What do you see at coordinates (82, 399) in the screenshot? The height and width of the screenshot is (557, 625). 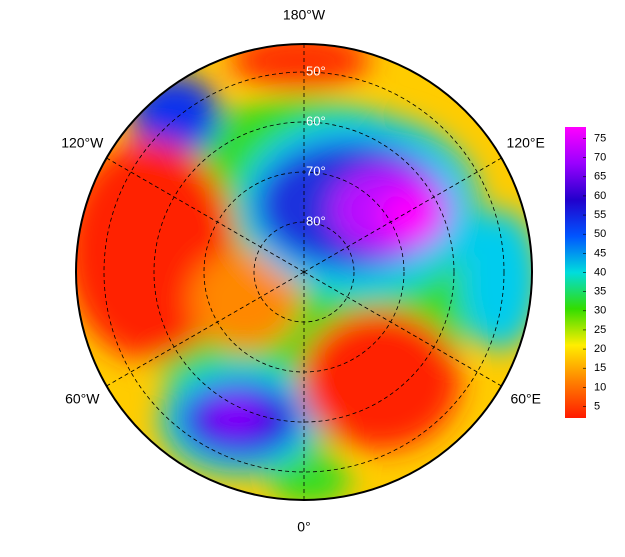 I see `longitude-label: 60°W` at bounding box center [82, 399].